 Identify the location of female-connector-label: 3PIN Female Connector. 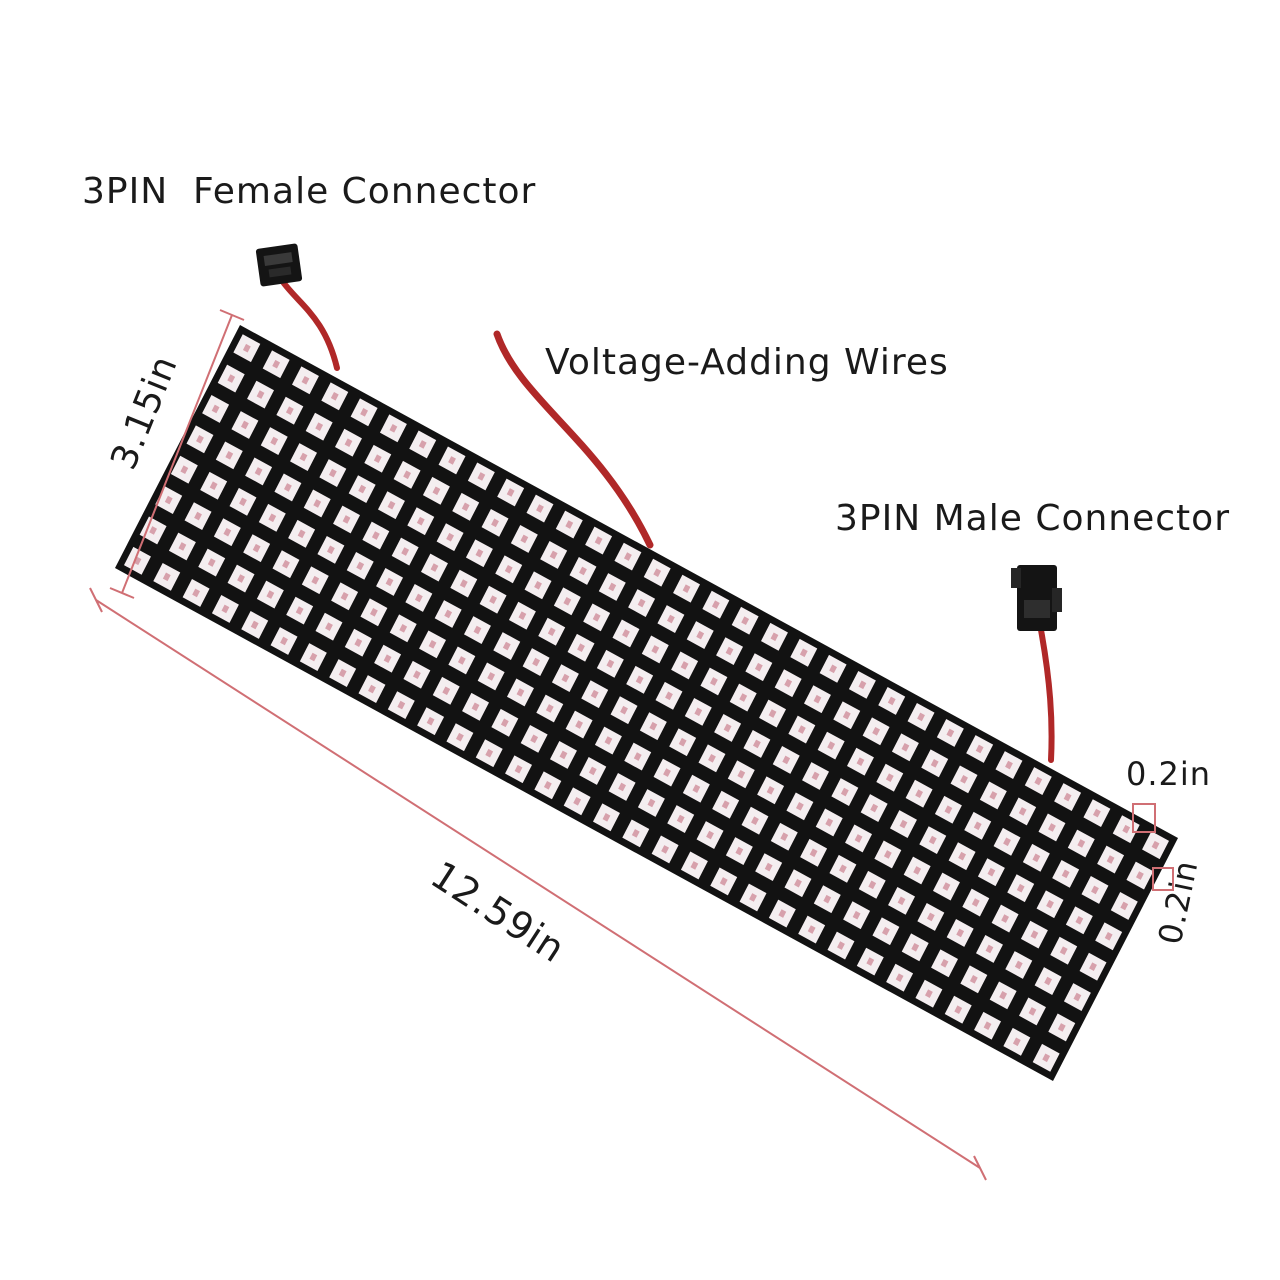
(309, 191).